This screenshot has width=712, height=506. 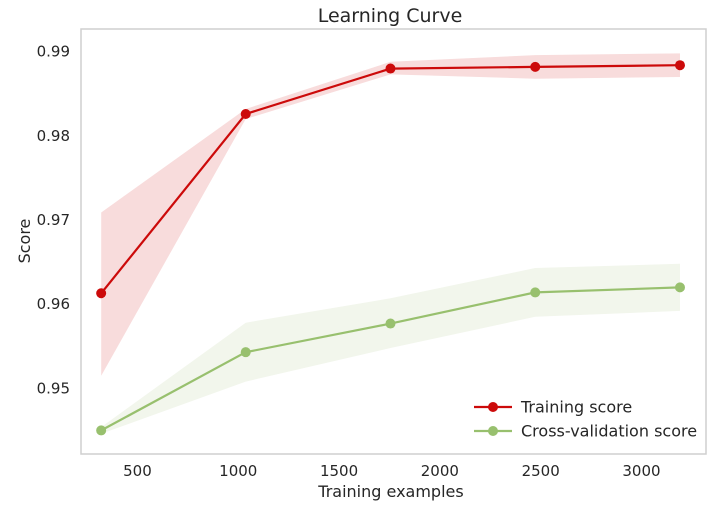 I want to click on chart-legend: Training score Cross-validation score, so click(x=585, y=419).